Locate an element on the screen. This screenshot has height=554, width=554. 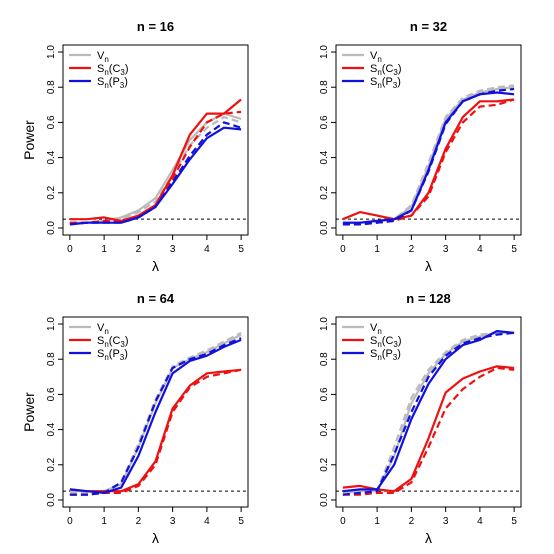
series-line-sc-solid is located at coordinates (428, 159).